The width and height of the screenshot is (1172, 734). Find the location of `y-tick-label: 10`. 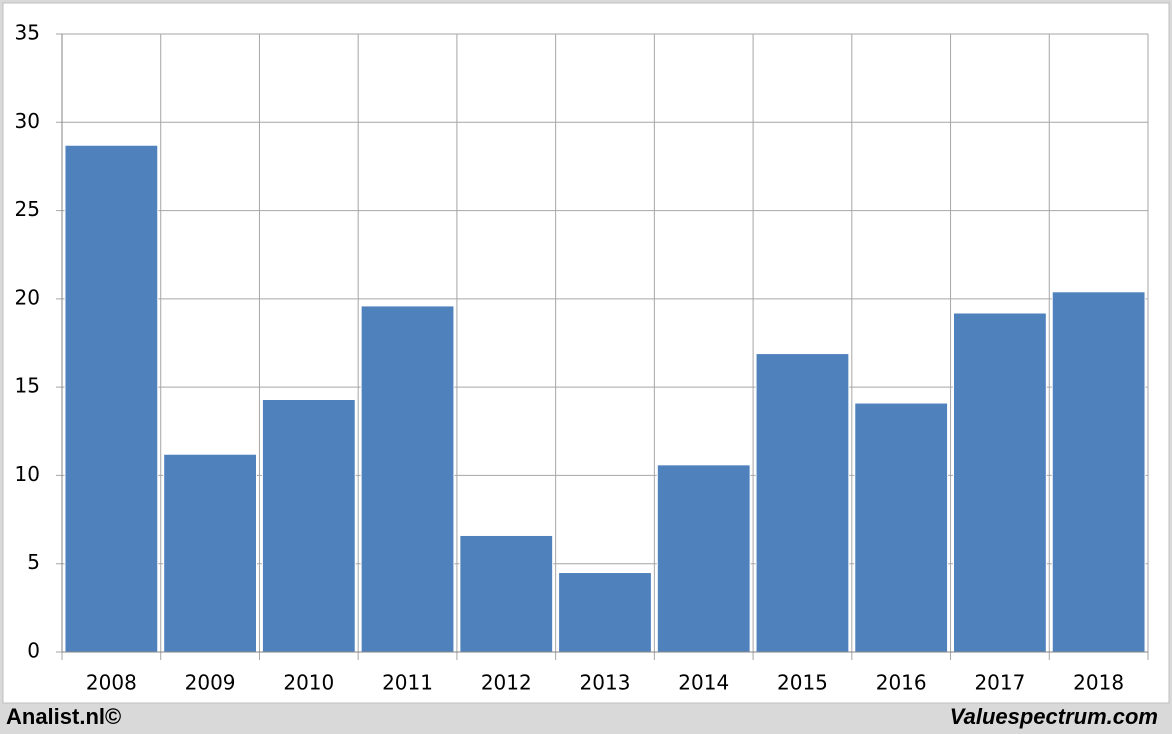

y-tick-label: 10 is located at coordinates (27, 474).